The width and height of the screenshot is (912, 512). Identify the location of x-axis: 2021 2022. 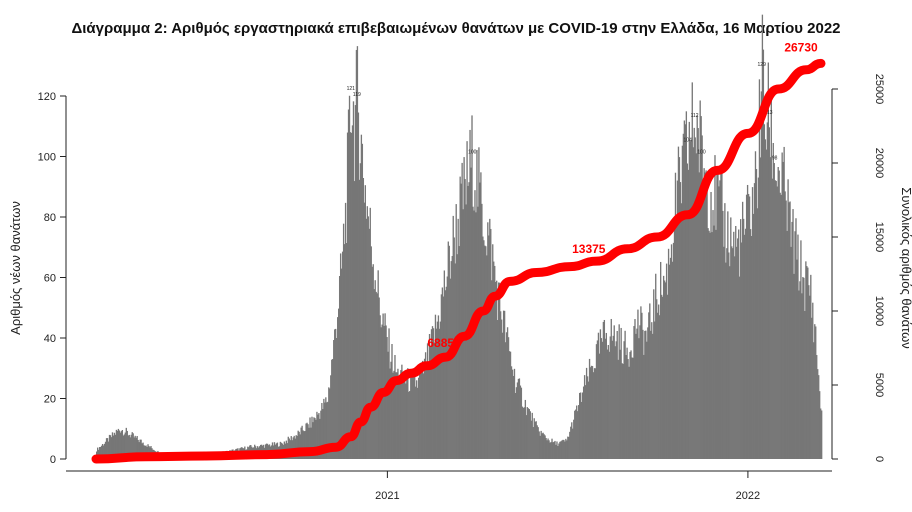
(449, 486).